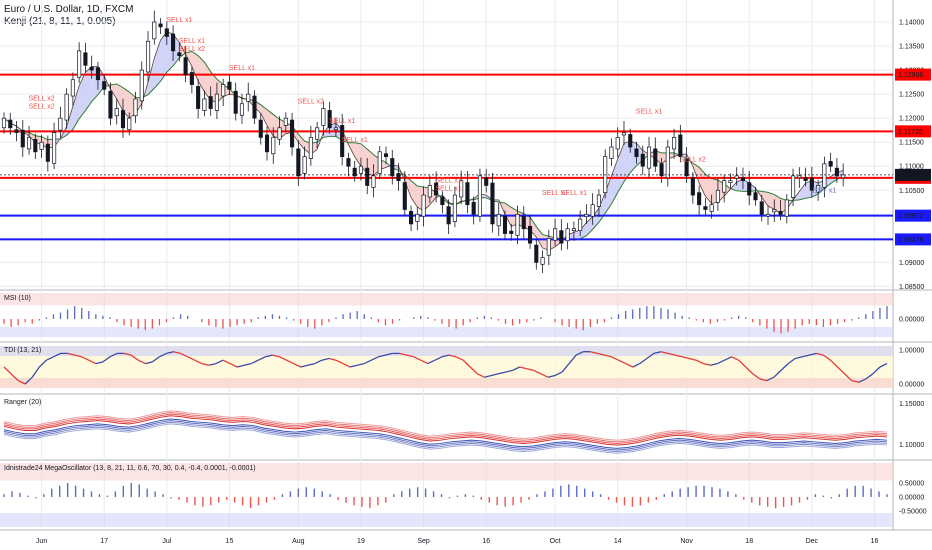 The height and width of the screenshot is (550, 932). Describe the element at coordinates (22, 402) in the screenshot. I see `pane-title: Ranger (20)` at that location.